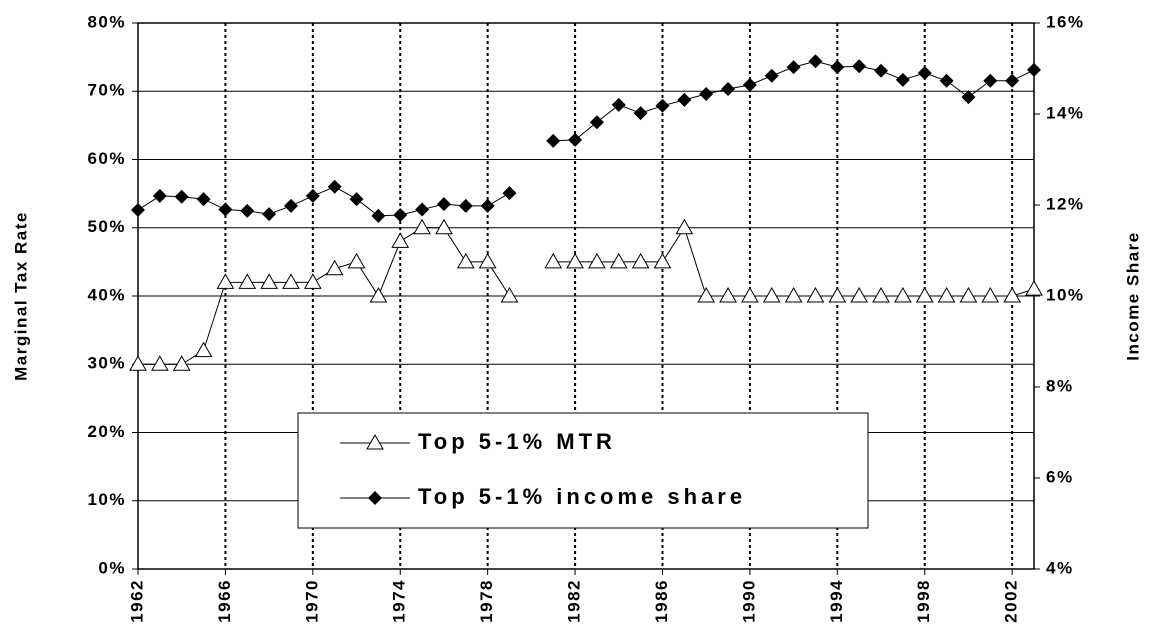 This screenshot has width=1149, height=642. I want to click on x-tick-label: 1970, so click(311, 601).